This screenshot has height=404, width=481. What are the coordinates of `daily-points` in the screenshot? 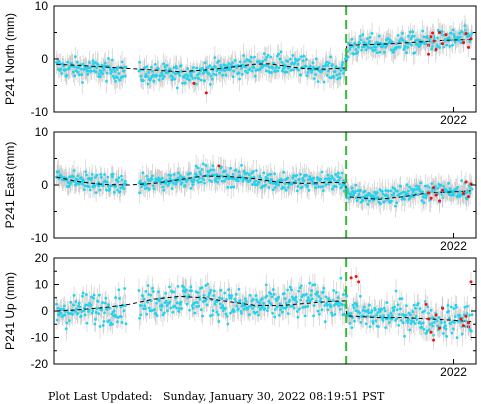 It's located at (264, 57).